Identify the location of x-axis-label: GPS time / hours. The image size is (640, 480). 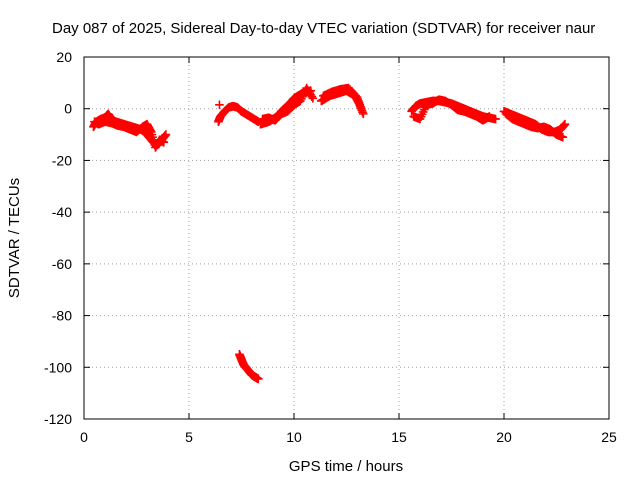
(346, 466).